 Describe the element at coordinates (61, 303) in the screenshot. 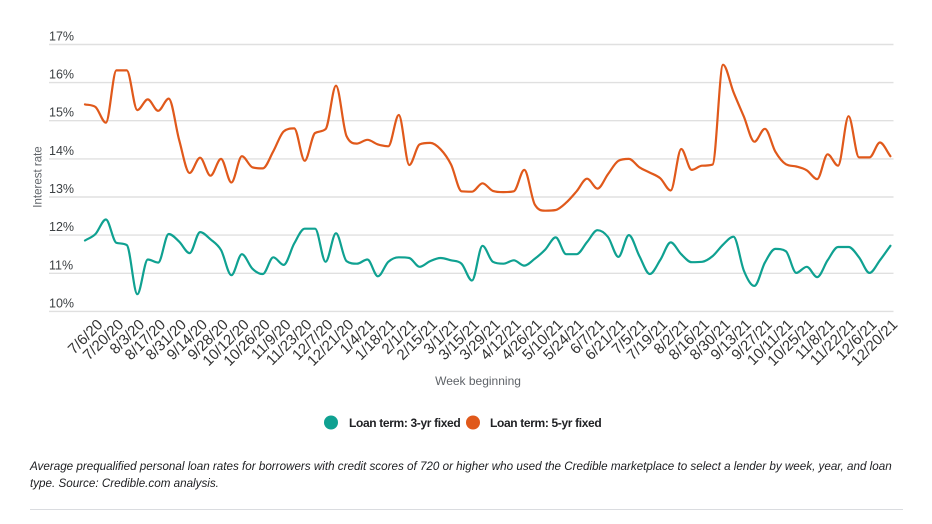

I see `svg-text: 10%` at that location.